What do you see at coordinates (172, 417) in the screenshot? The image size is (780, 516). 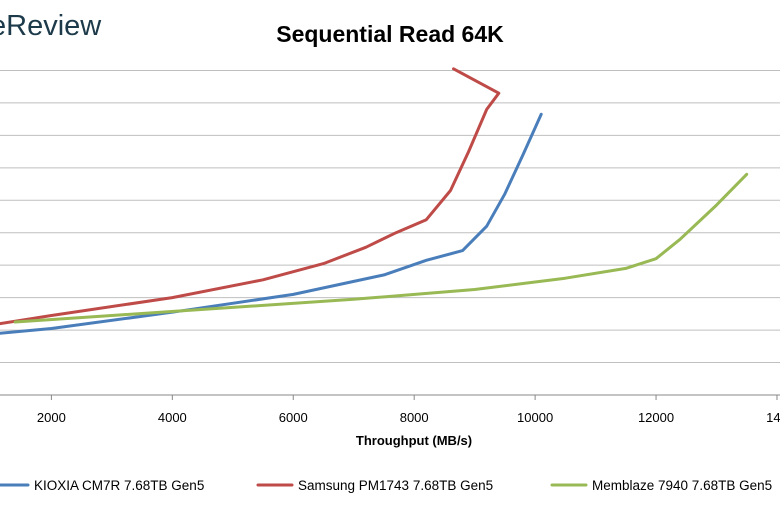 I see `x-tick-label: 4000` at bounding box center [172, 417].